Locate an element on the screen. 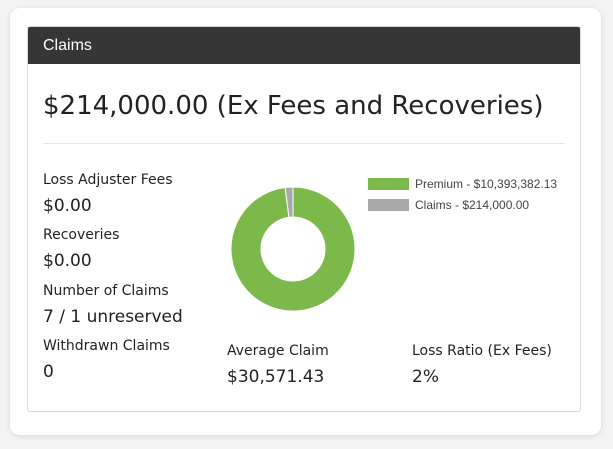  stat-label: Loss Ratio (Ex Fees) is located at coordinates (482, 351).